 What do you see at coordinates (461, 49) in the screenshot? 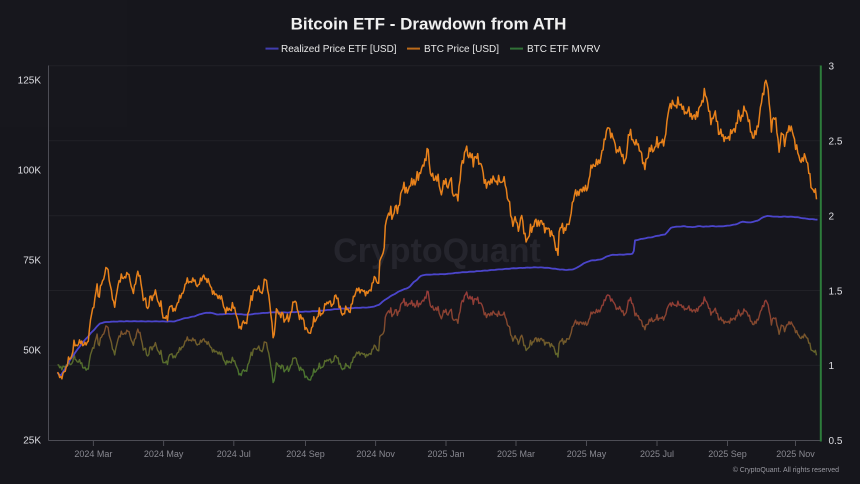
I see `svg-text: BTC Price [USD]` at bounding box center [461, 49].